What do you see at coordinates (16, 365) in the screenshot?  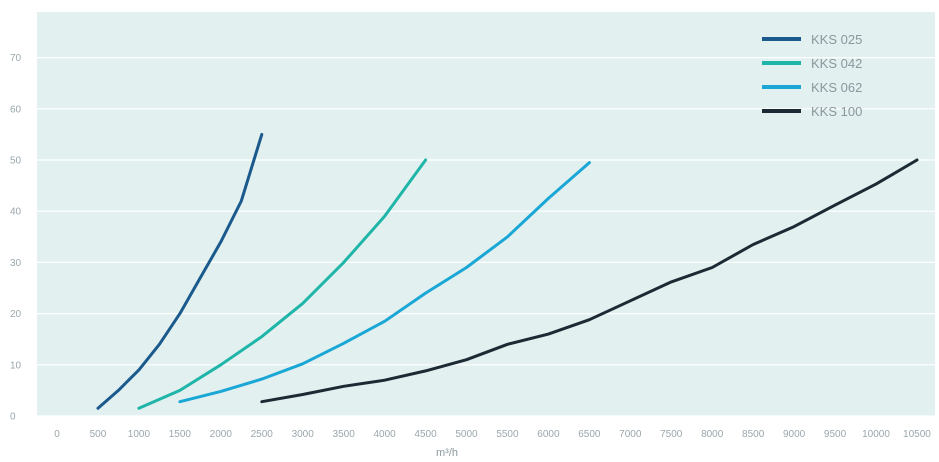 I see `y-tick-label: 10` at bounding box center [16, 365].